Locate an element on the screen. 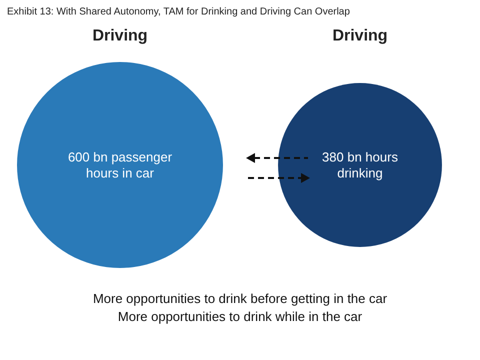 Image resolution: width=480 pixels, height=360 pixels. text: More opportunities to drink before getting in the car is located at coordinates (240, 298).